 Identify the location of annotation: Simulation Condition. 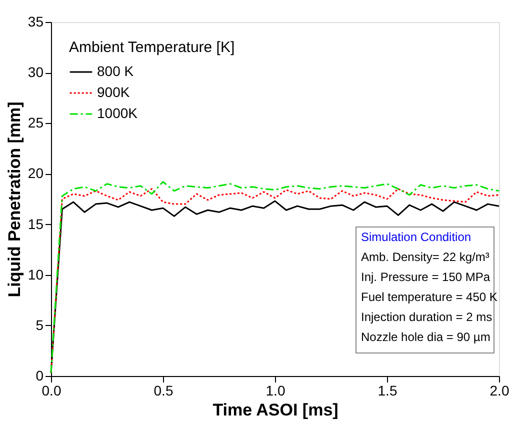
(416, 237).